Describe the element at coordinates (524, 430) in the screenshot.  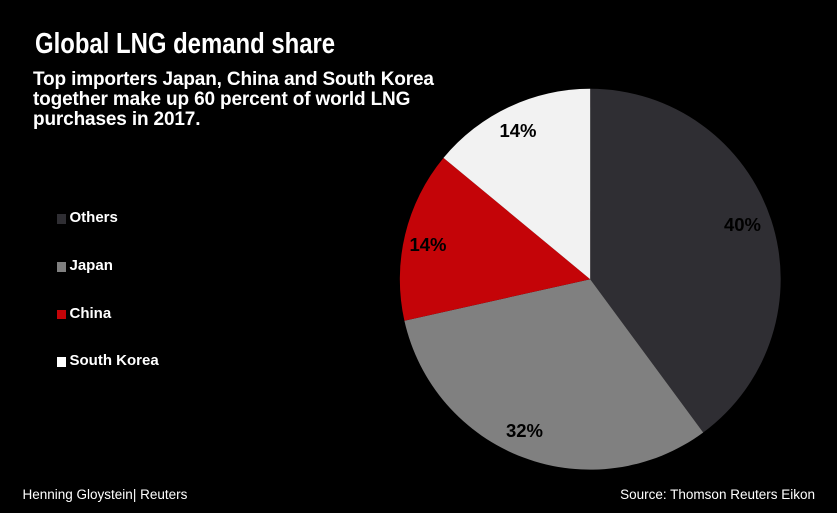
I see `svg-text: 32%` at that location.